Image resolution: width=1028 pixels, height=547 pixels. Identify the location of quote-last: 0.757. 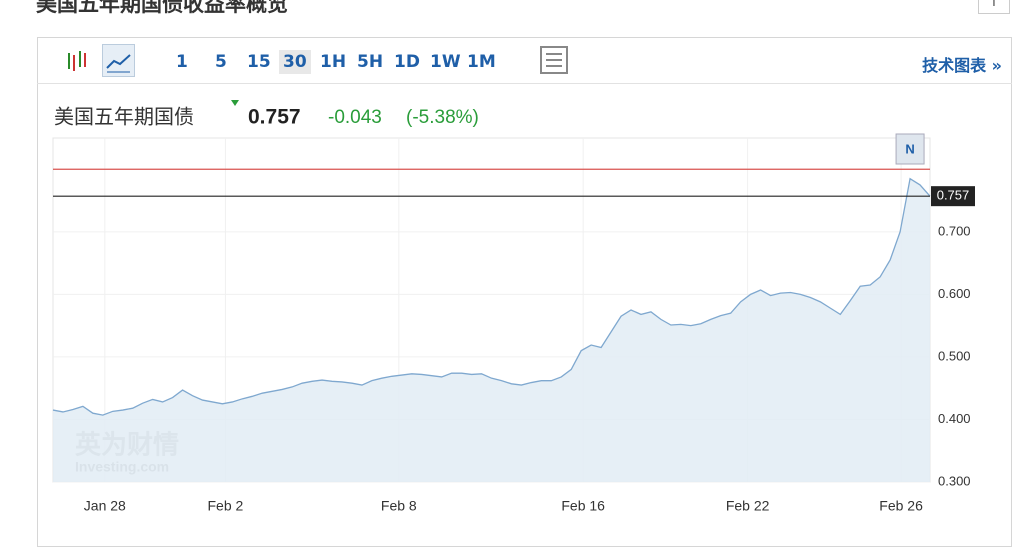
(274, 117).